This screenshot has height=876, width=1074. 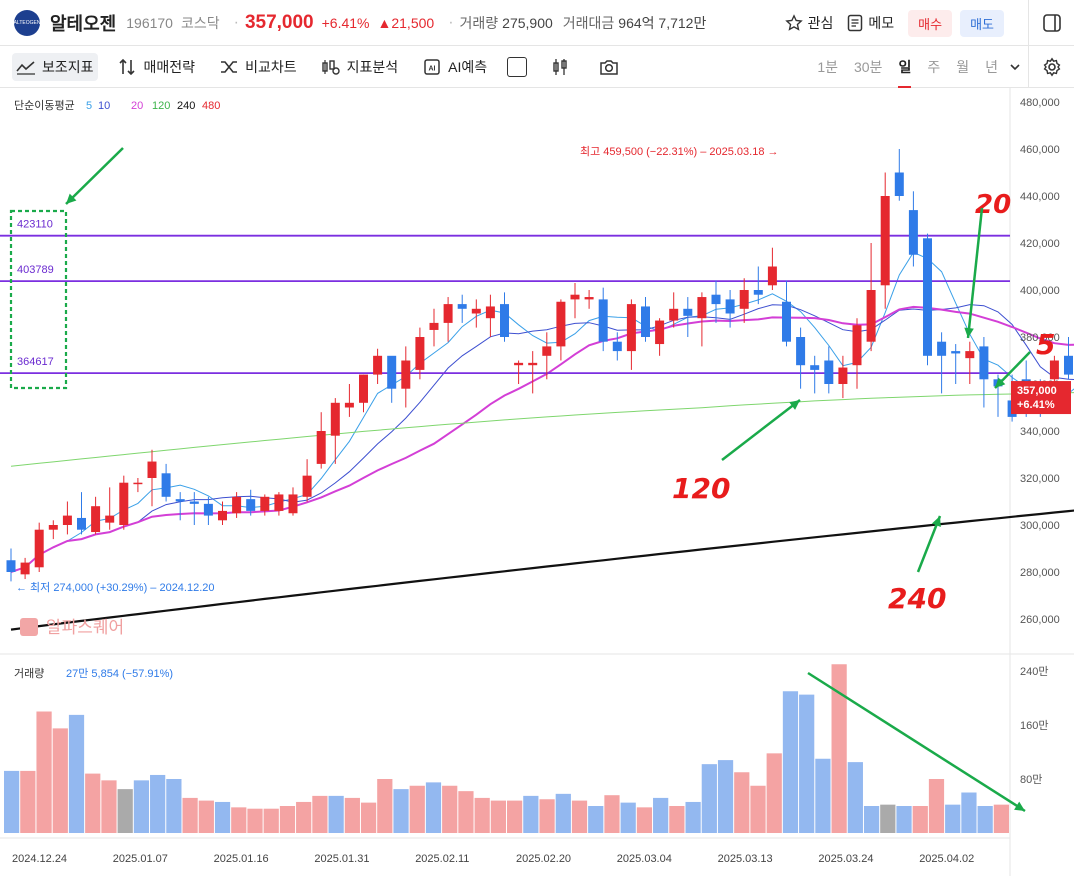 What do you see at coordinates (793, 22) in the screenshot?
I see `star-icon` at bounding box center [793, 22].